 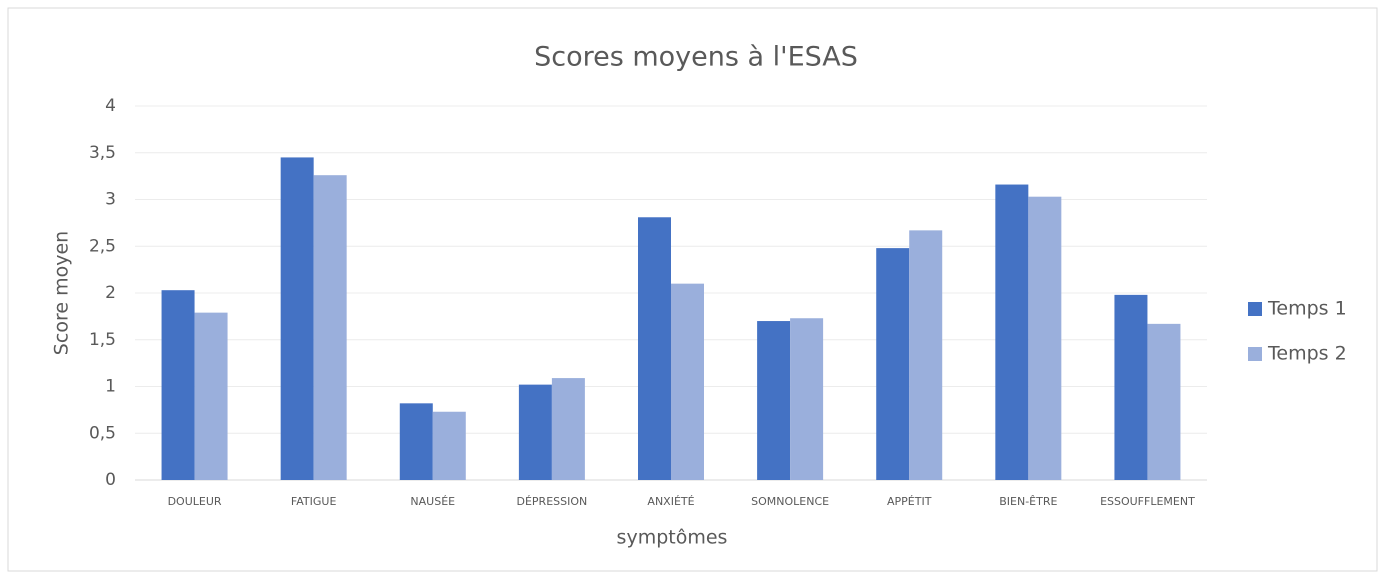 I want to click on y-tick-label: 2, so click(x=110, y=293).